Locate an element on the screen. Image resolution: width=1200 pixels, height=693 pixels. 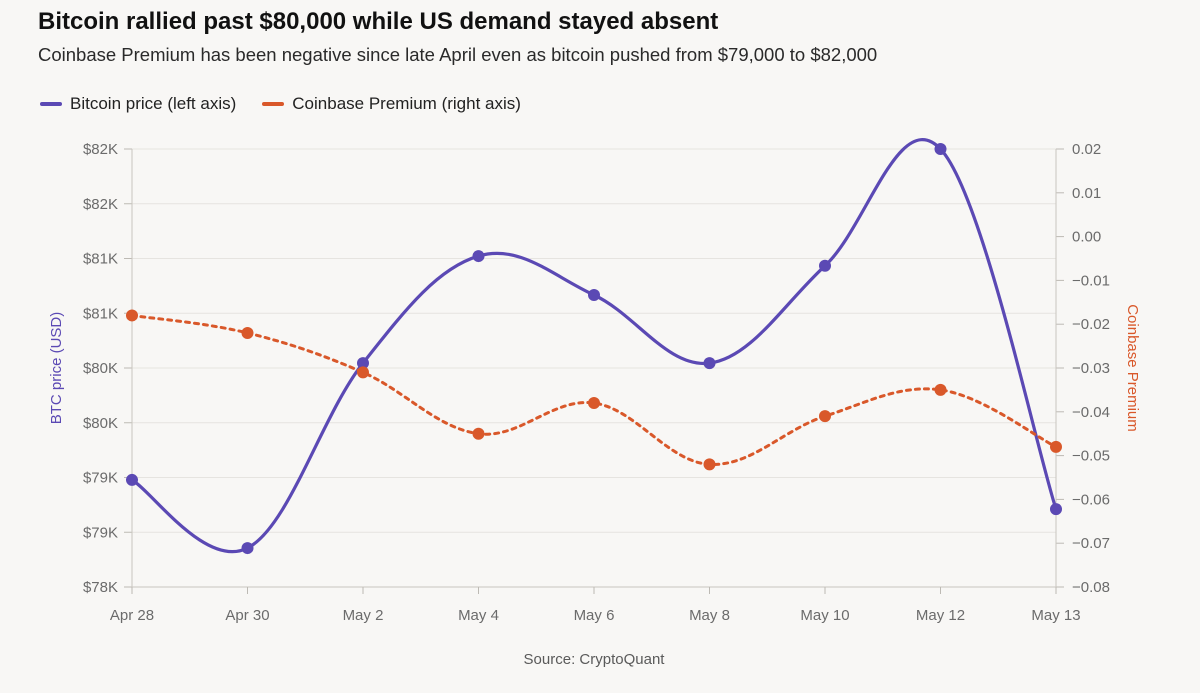
legend-item-btc: Bitcoin price (left axis) is located at coordinates (138, 104).